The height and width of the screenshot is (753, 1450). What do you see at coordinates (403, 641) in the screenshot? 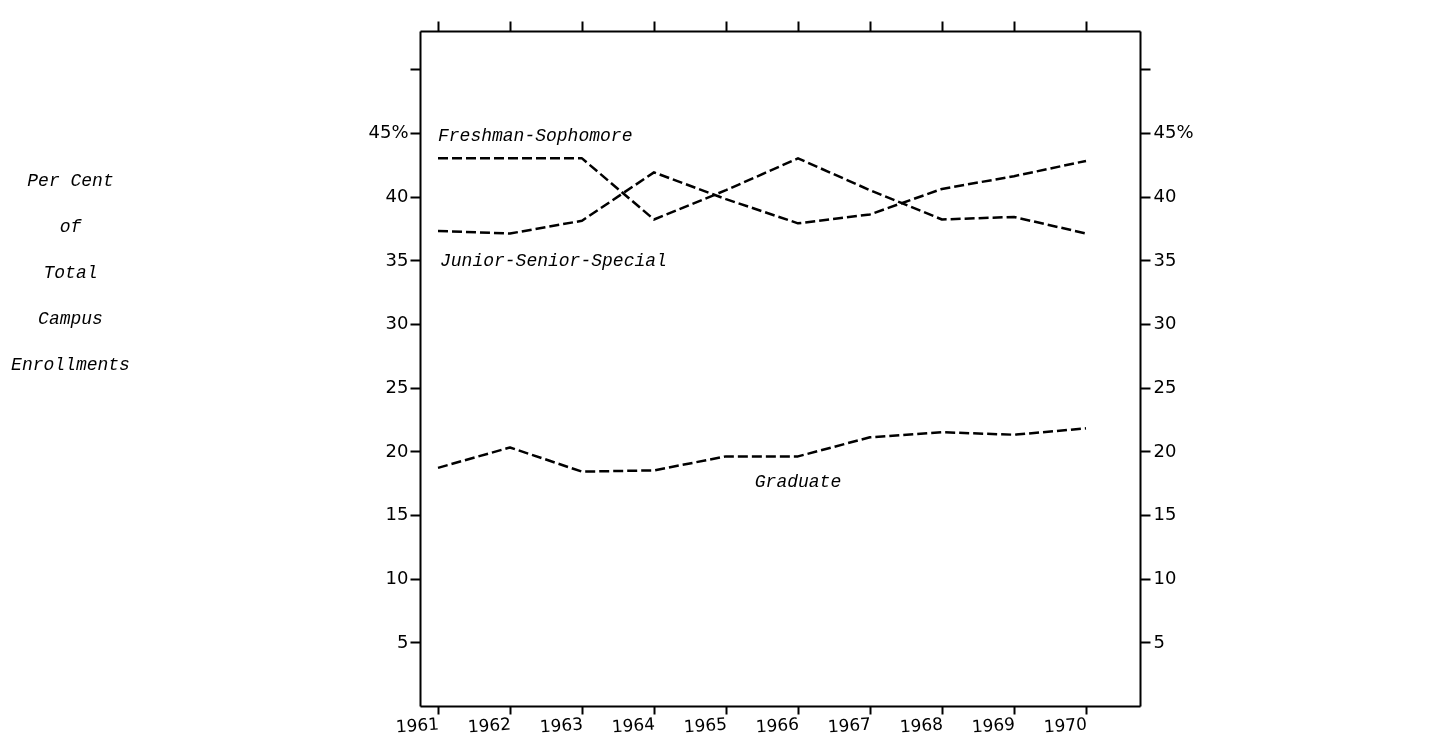
I see `y-tick-label: 5` at bounding box center [403, 641].